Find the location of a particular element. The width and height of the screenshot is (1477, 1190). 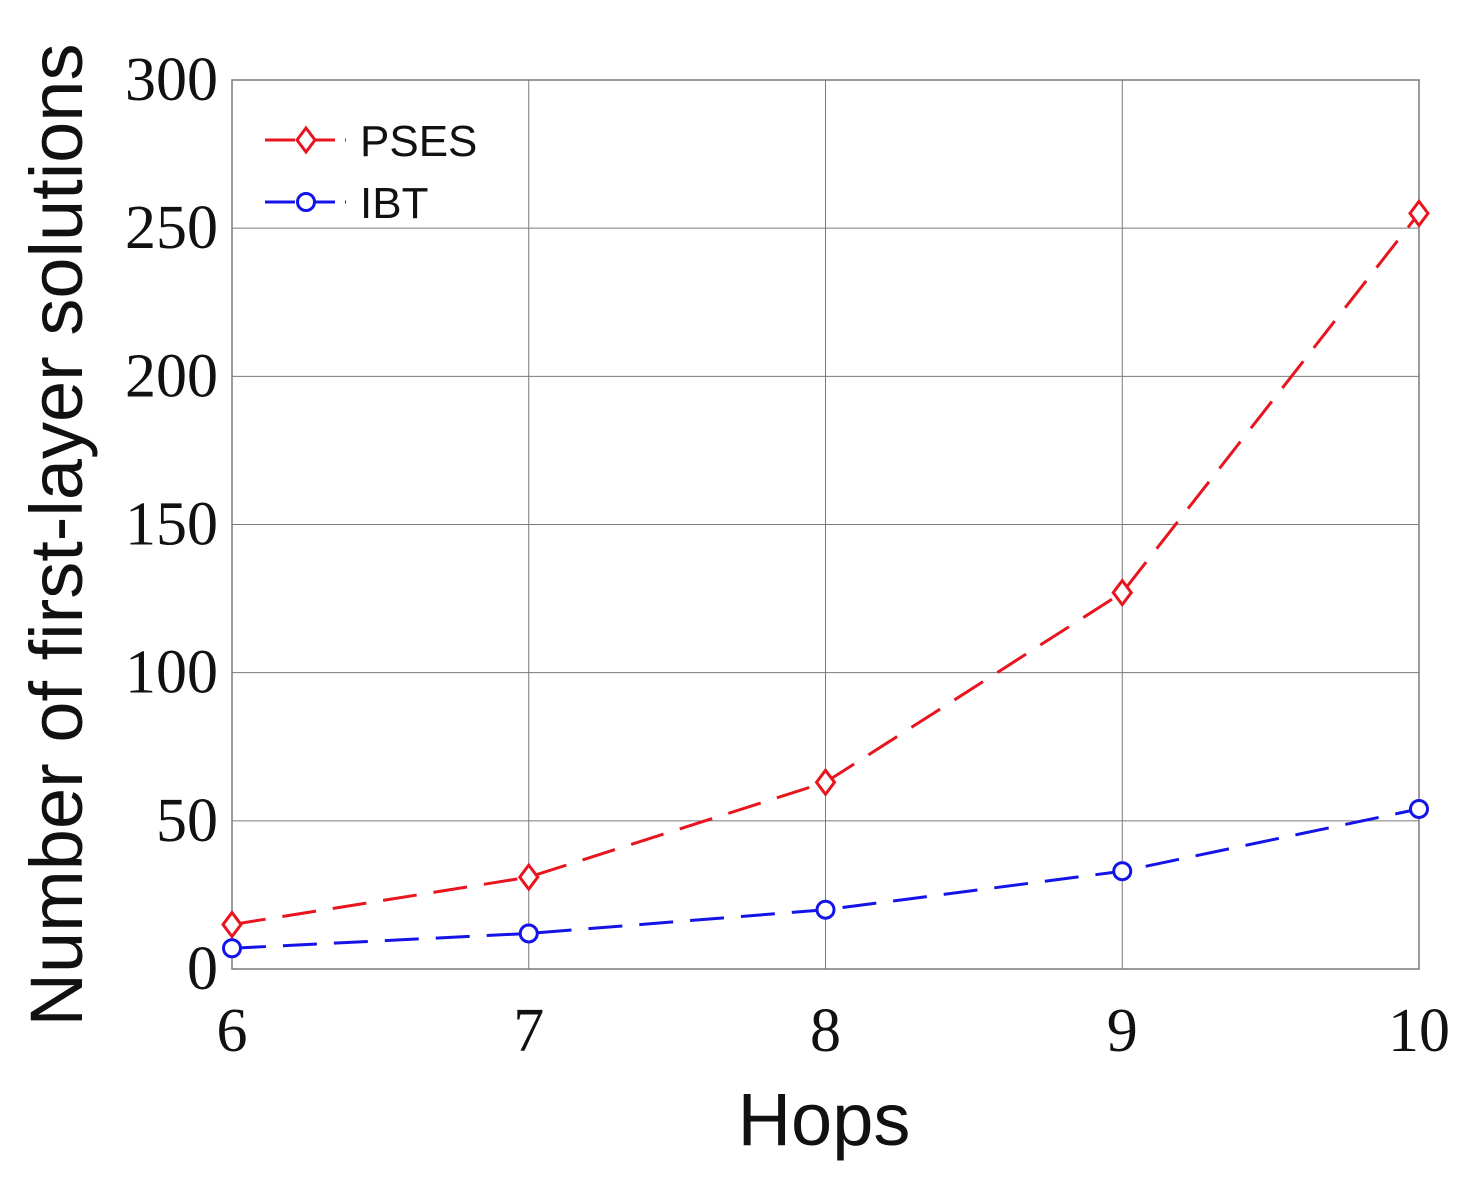

legend-marker-ibt is located at coordinates (306, 202).